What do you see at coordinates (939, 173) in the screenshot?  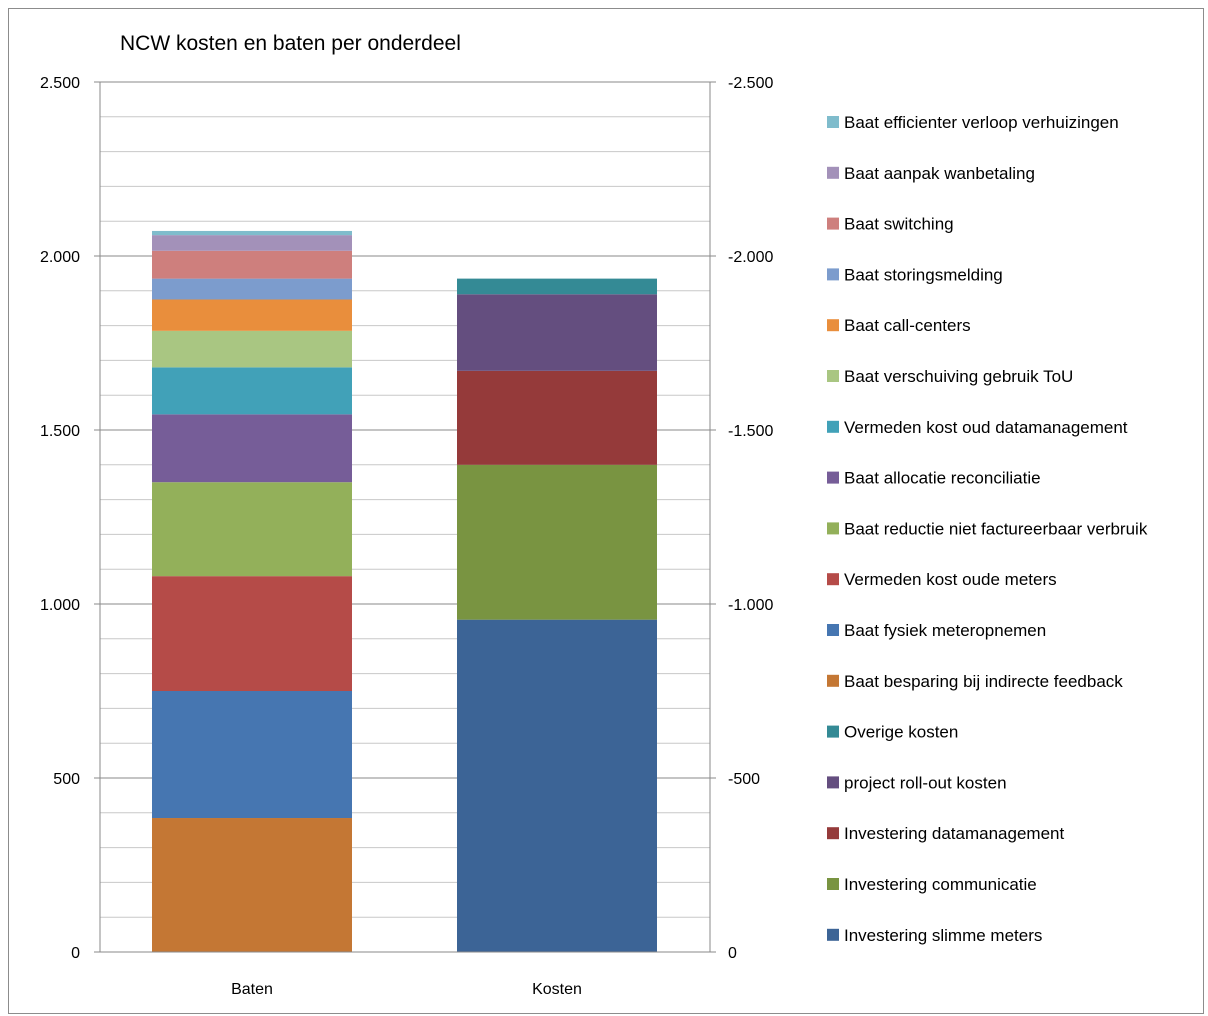 I see `legend-label: Baat aanpak wanbetaling` at bounding box center [939, 173].